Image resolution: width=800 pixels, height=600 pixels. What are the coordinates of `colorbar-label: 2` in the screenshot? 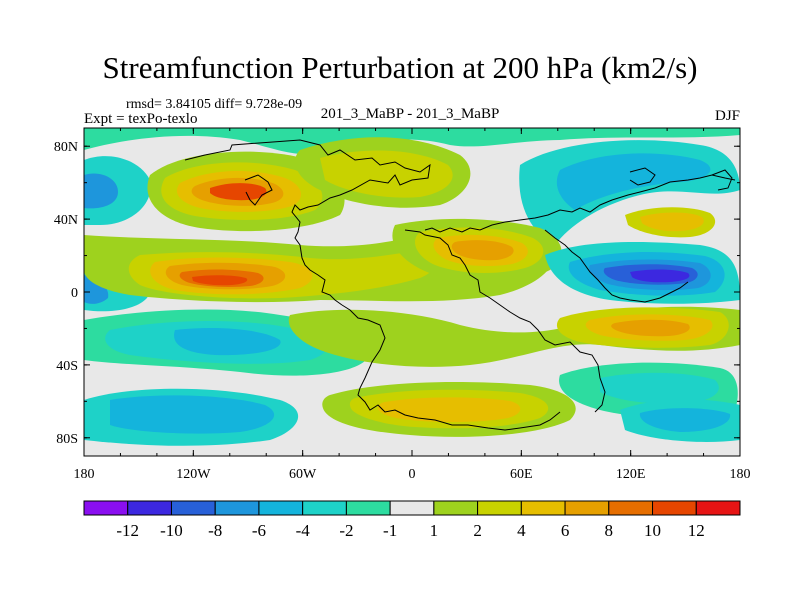 It's located at (477, 530).